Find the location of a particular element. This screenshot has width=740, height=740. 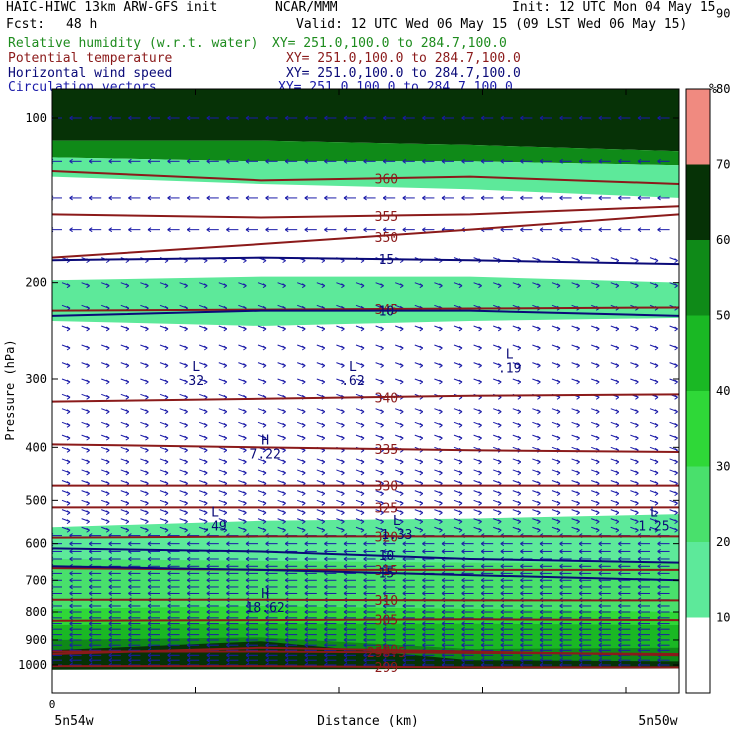

y-tick-label: 500 is located at coordinates (36, 500).